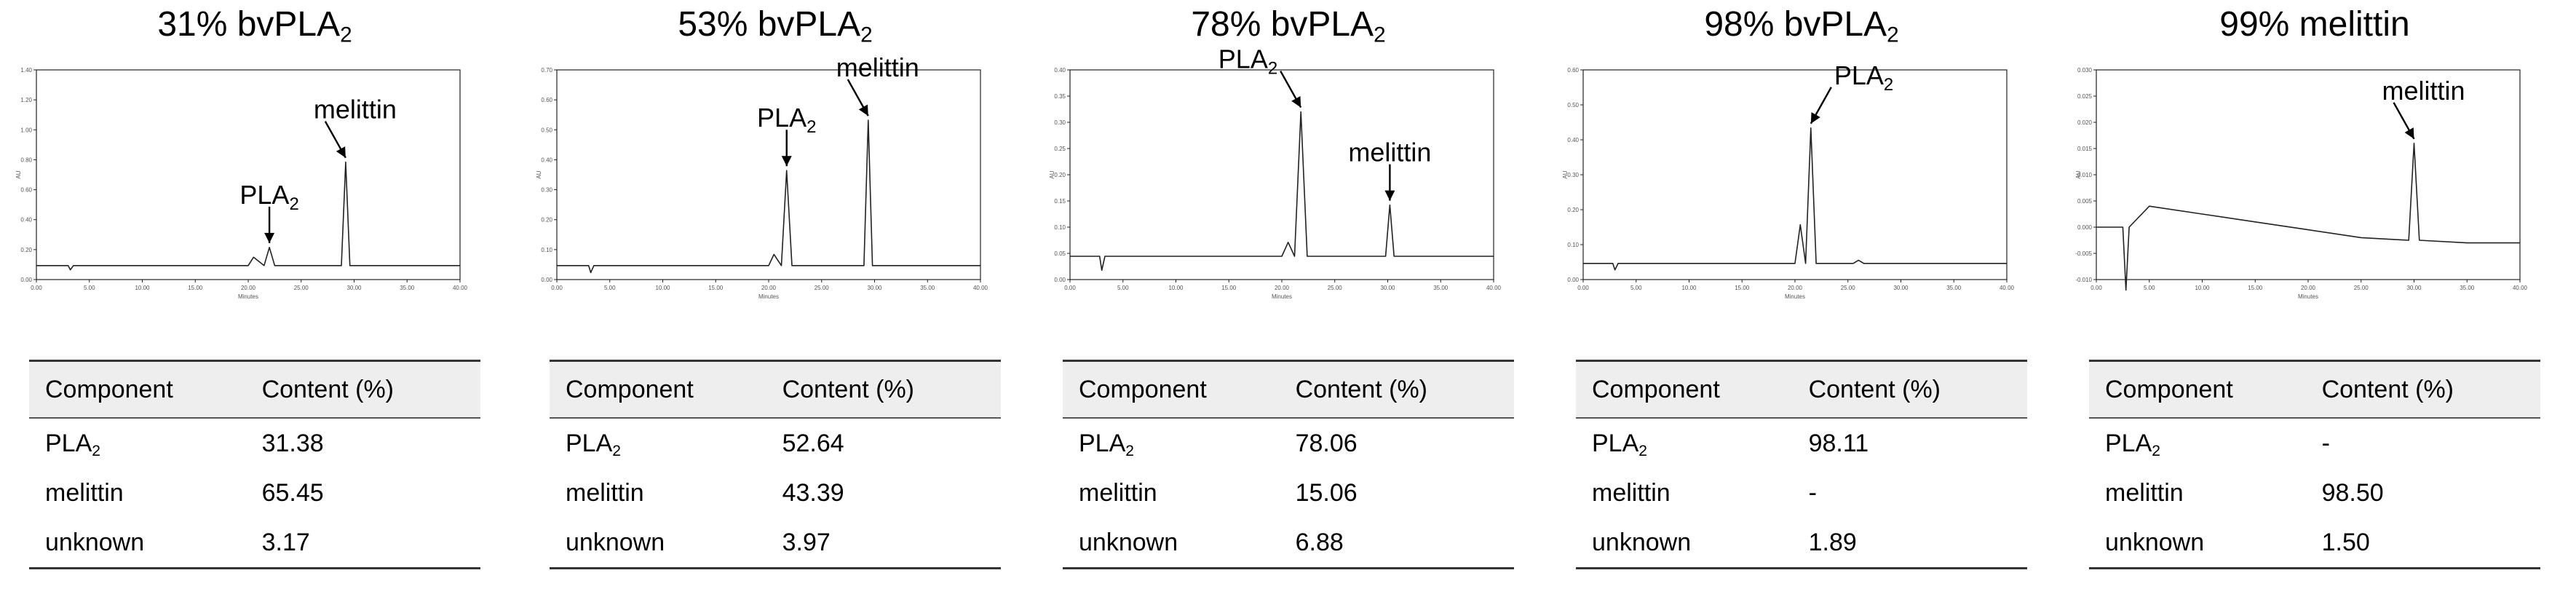 The image size is (2576, 589). I want to click on table-row: melittin 98.50, so click(2314, 493).